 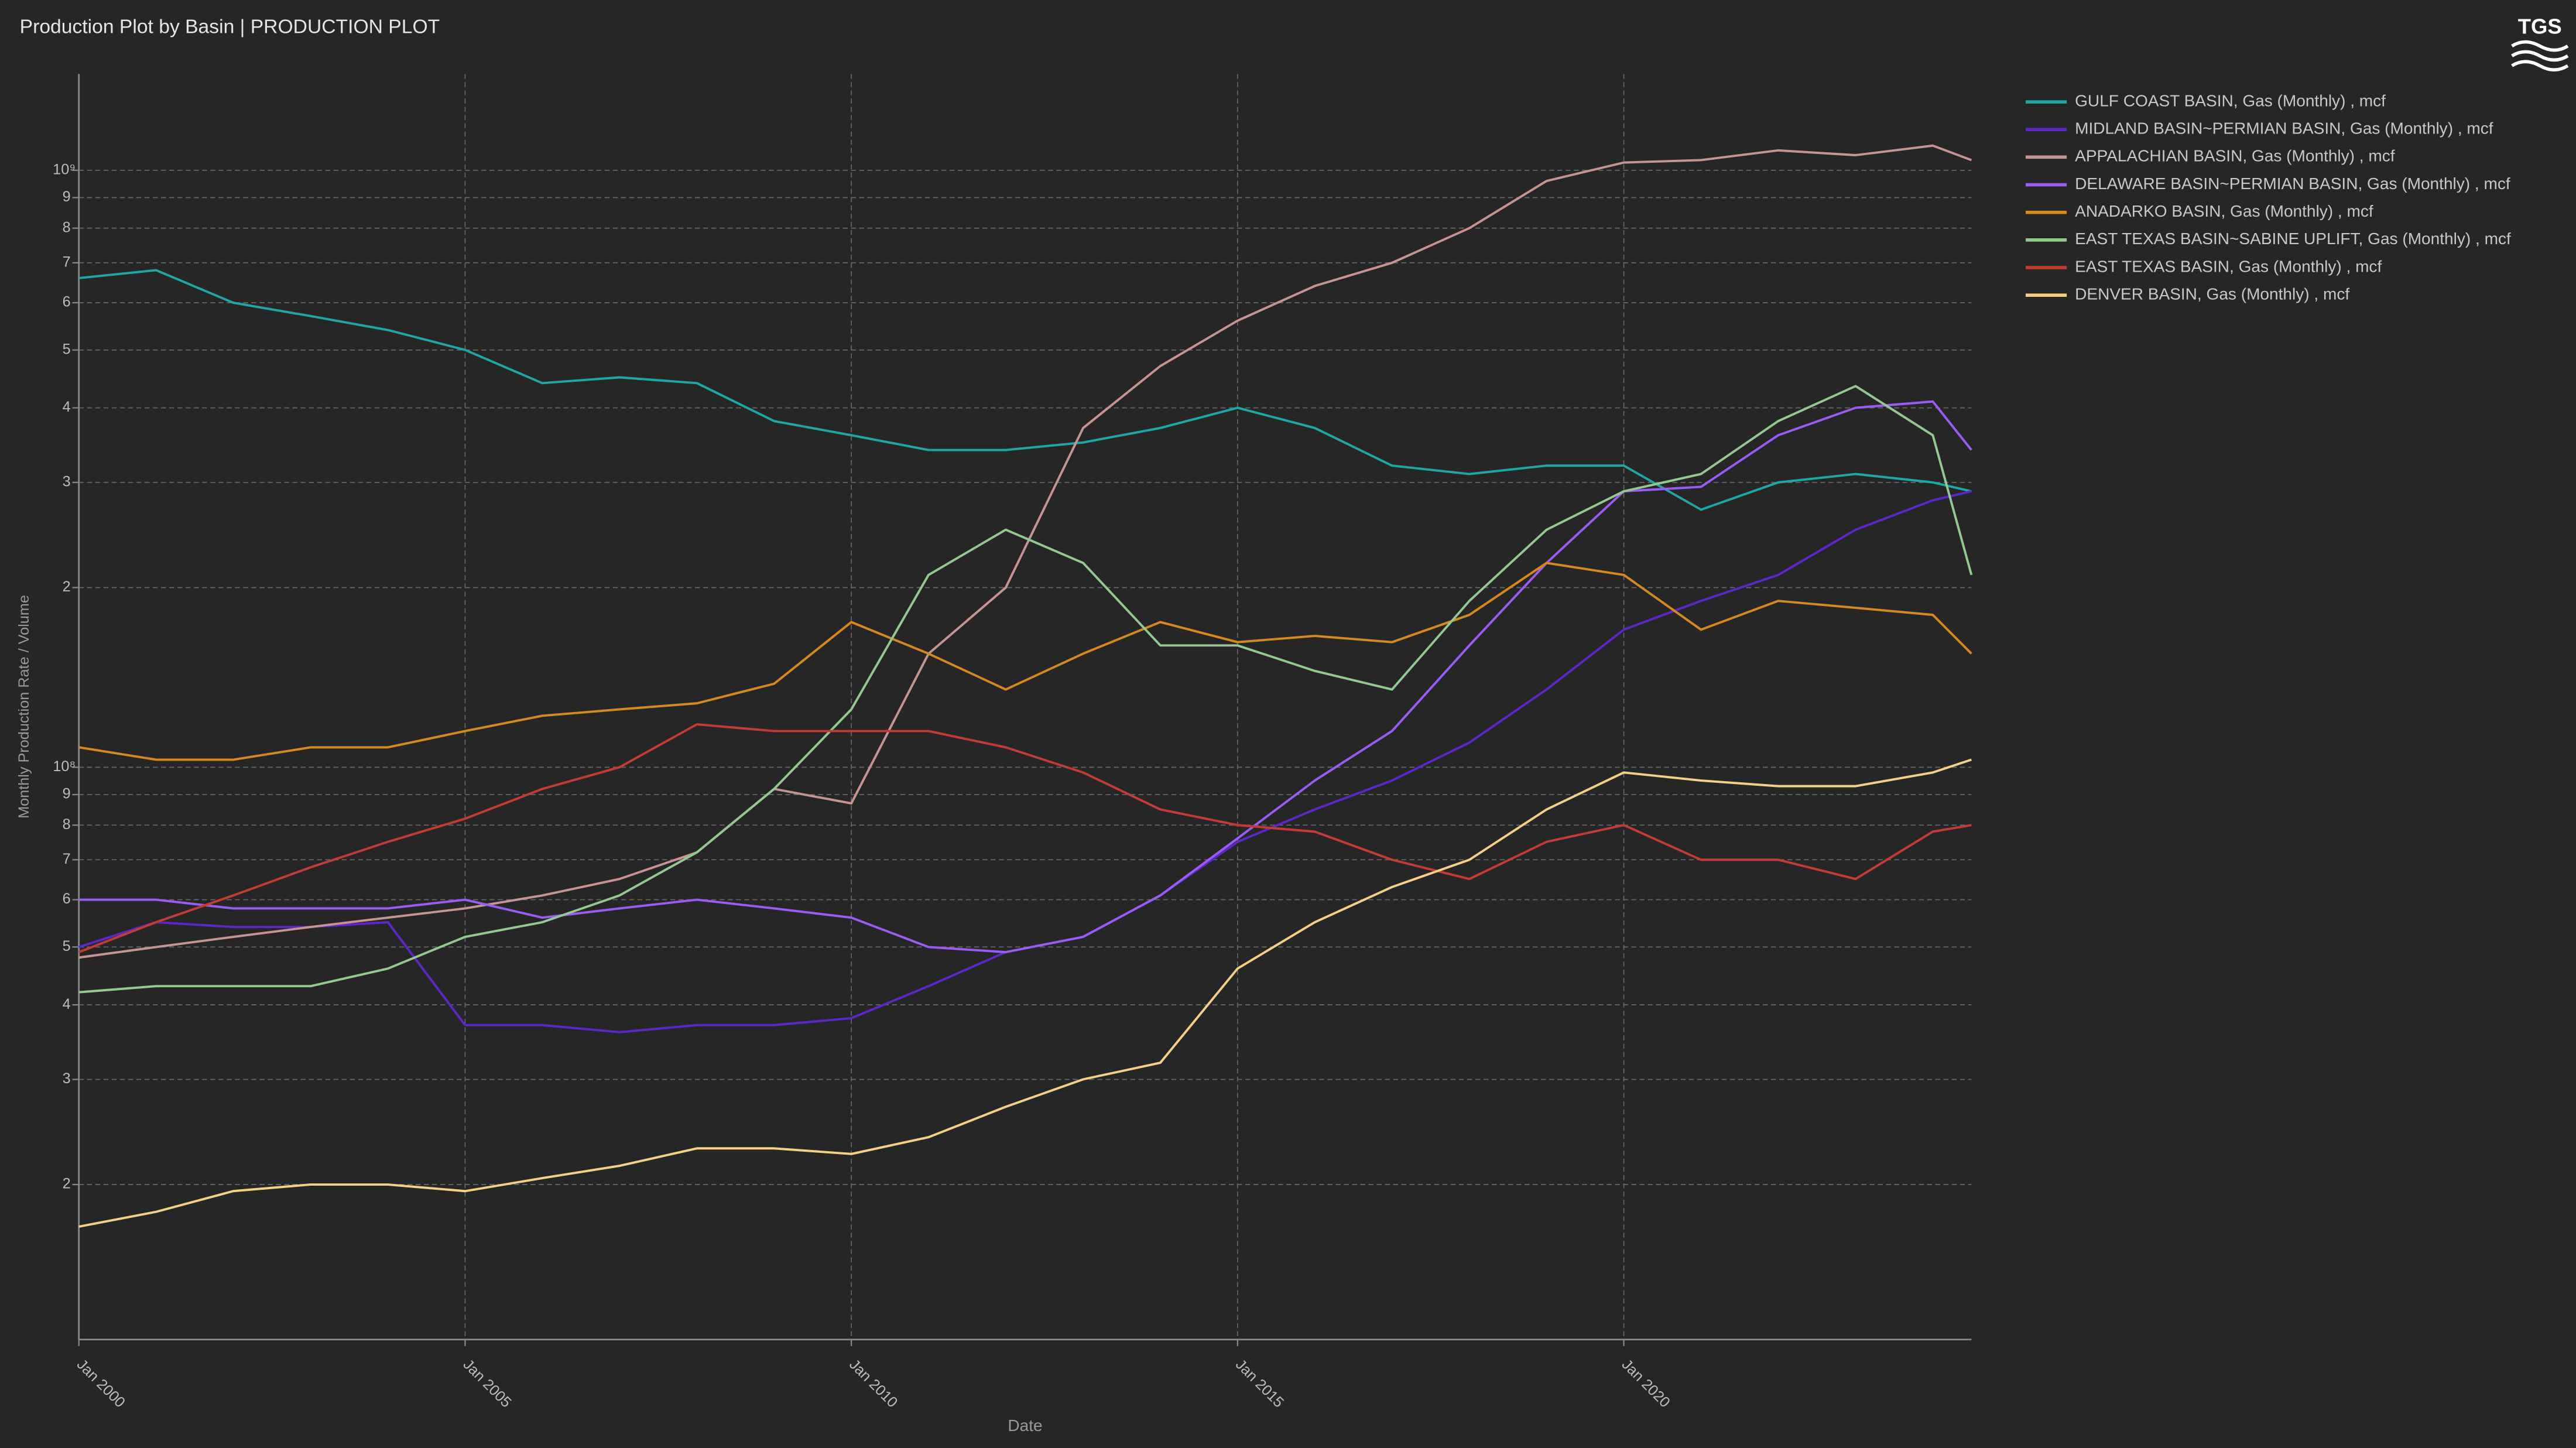 I want to click on logo-waves, so click(x=2540, y=56).